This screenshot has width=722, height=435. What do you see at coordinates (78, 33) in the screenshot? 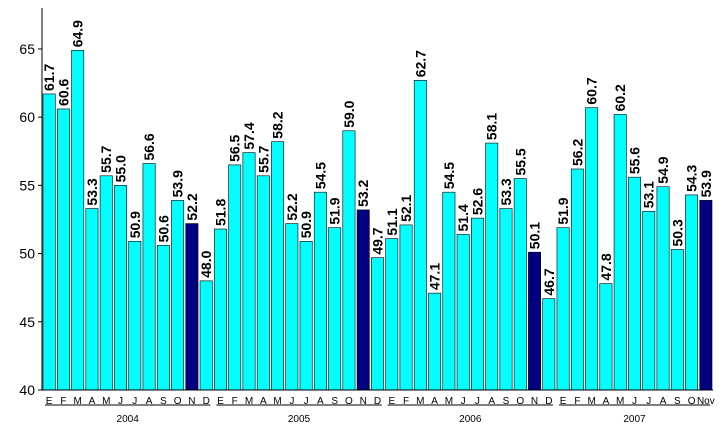
I see `data-label: 64.9` at bounding box center [78, 33].